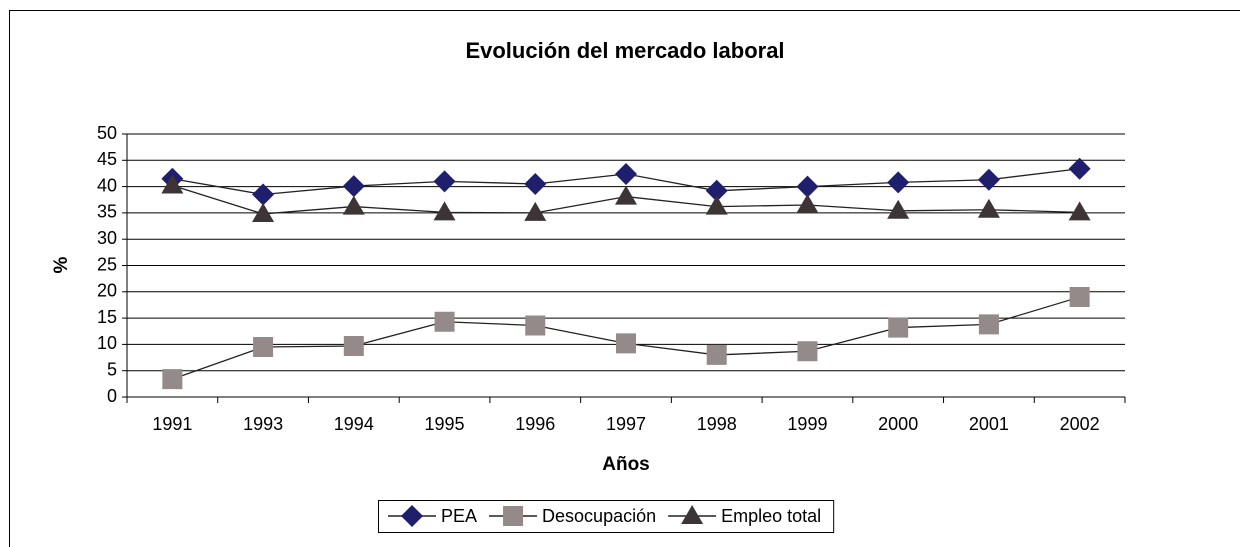 The width and height of the screenshot is (1240, 547). I want to click on y-tick-label: 5, so click(112, 369).